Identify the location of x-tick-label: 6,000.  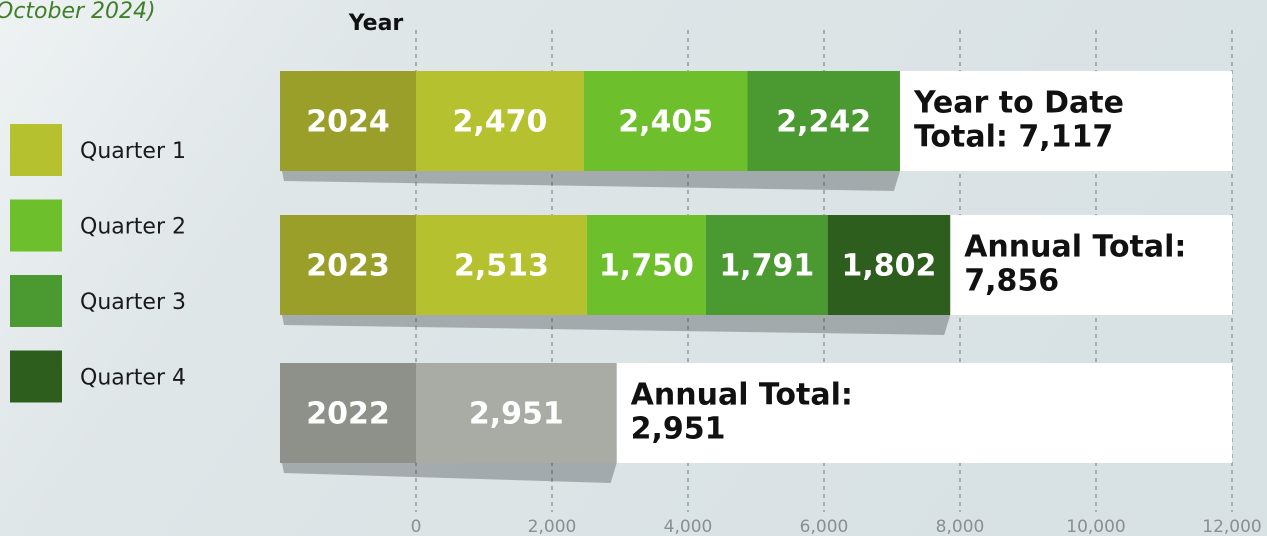
(824, 526).